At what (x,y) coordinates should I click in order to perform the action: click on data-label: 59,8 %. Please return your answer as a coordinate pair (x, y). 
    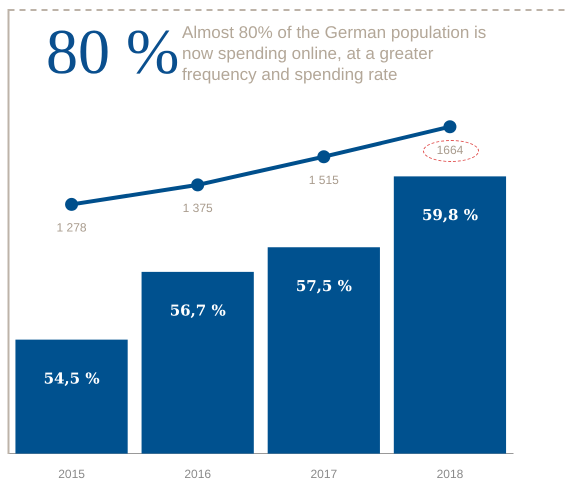
    Looking at the image, I should click on (450, 215).